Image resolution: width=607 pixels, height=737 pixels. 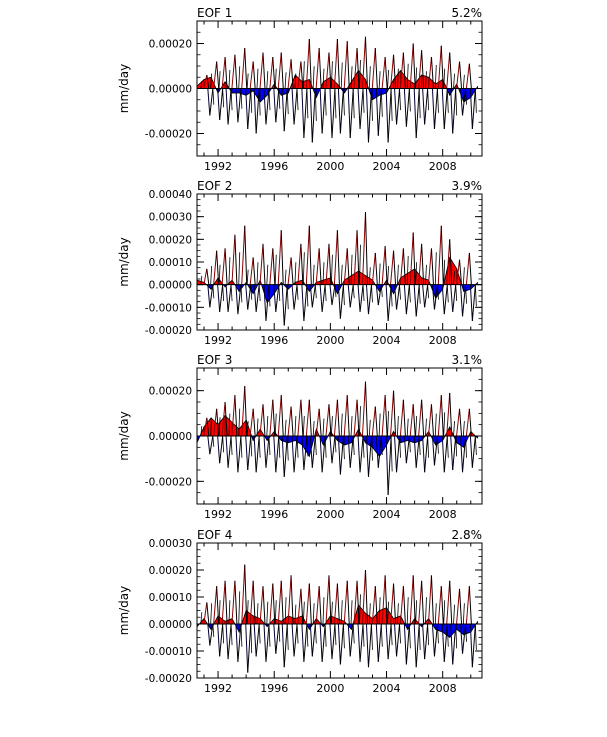 I want to click on panel-4-ytick-label: 0.00010, so click(x=170, y=598).